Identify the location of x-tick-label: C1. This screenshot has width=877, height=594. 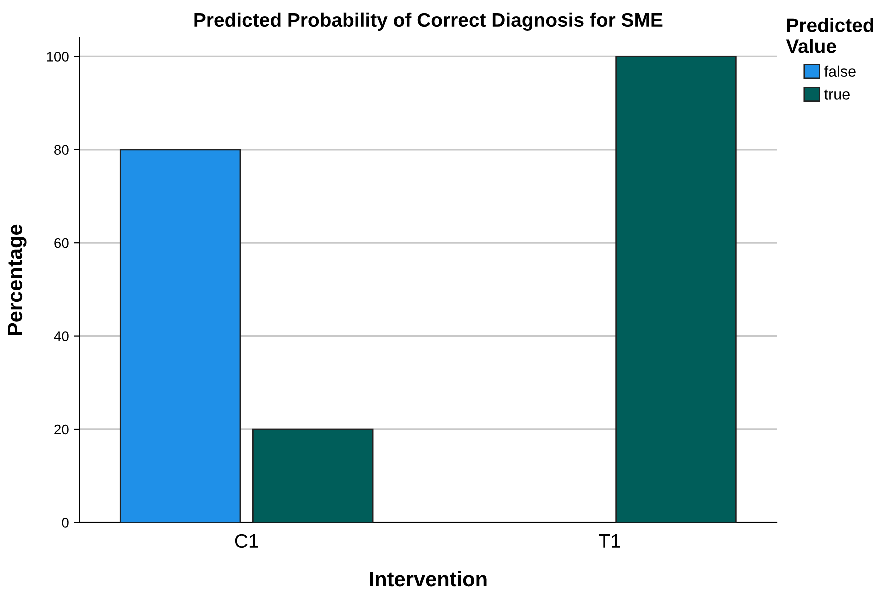
(246, 541).